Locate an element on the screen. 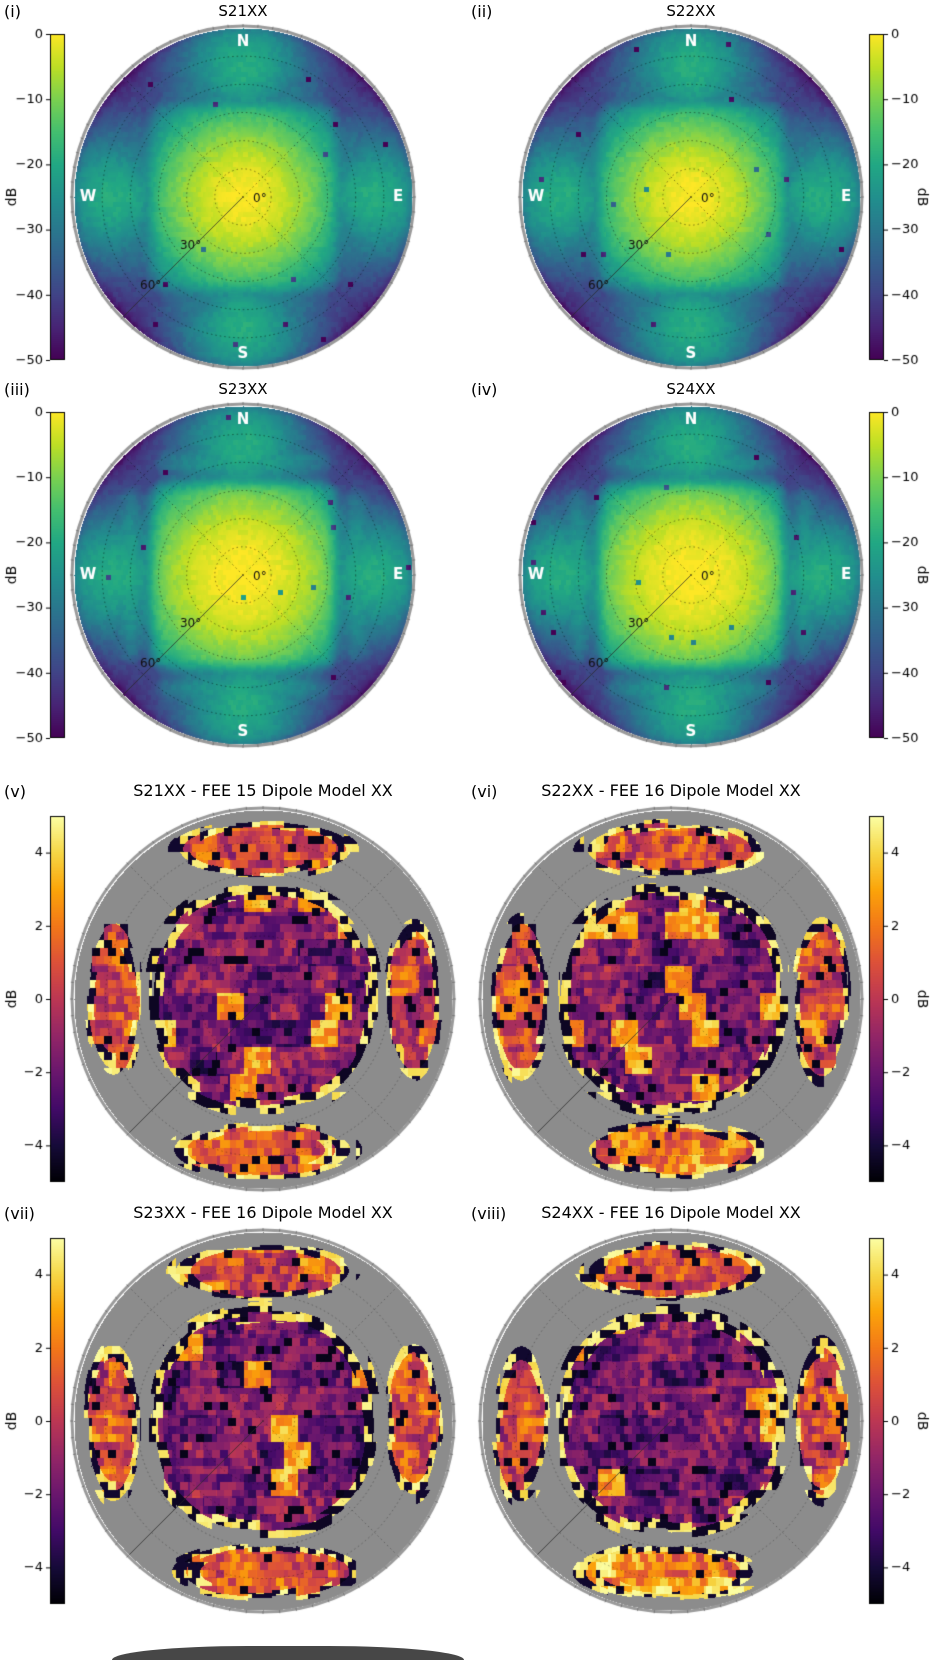  colorbar-viii is located at coordinates (899, 1421).